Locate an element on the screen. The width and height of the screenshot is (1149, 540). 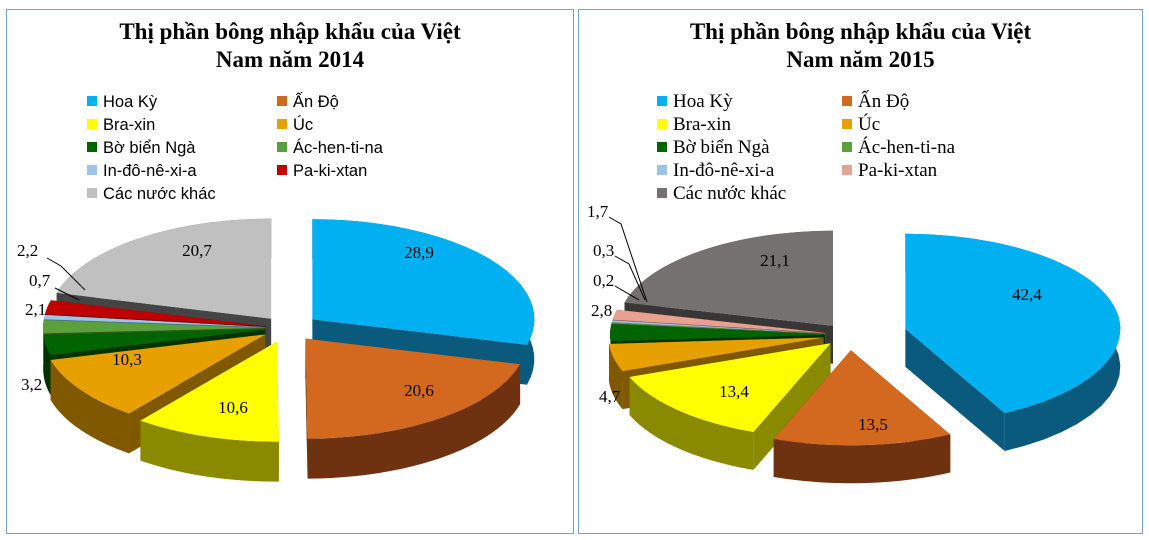
data-label: 13,5 is located at coordinates (873, 424).